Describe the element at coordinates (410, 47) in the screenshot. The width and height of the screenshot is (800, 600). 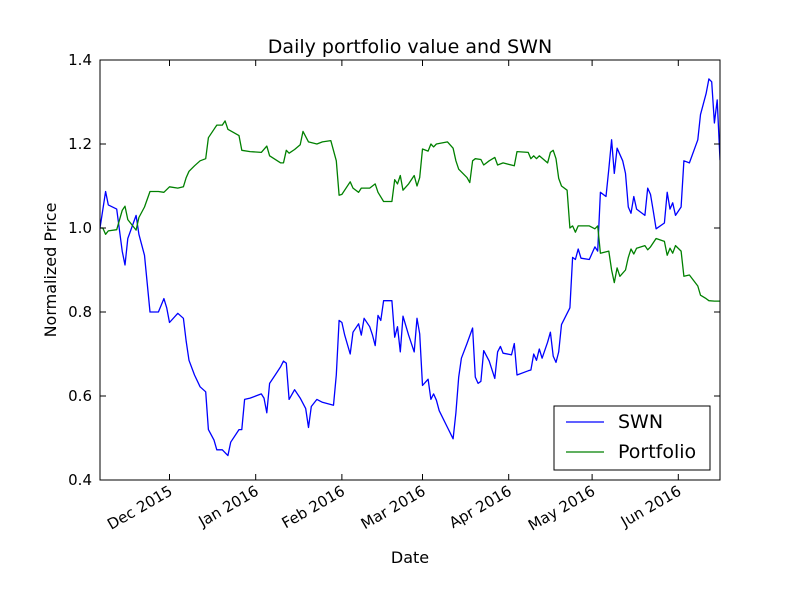
I see `chart-title: Daily portfolio value and SWN` at that location.